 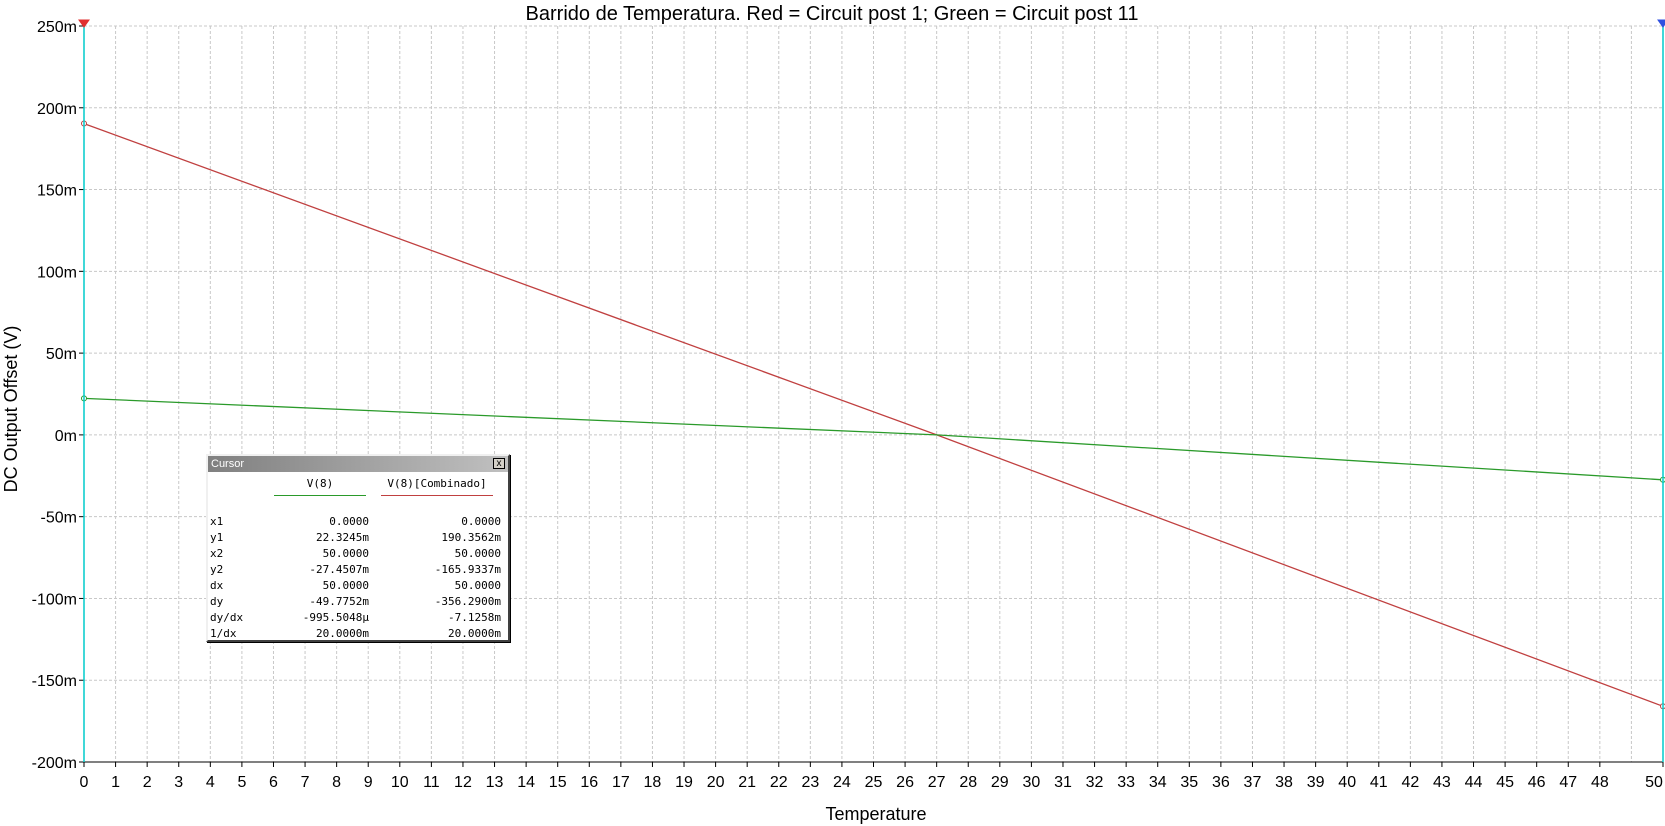 What do you see at coordinates (437, 483) in the screenshot?
I see `column-header-v8-combinado: V(8)[Combinado]` at bounding box center [437, 483].